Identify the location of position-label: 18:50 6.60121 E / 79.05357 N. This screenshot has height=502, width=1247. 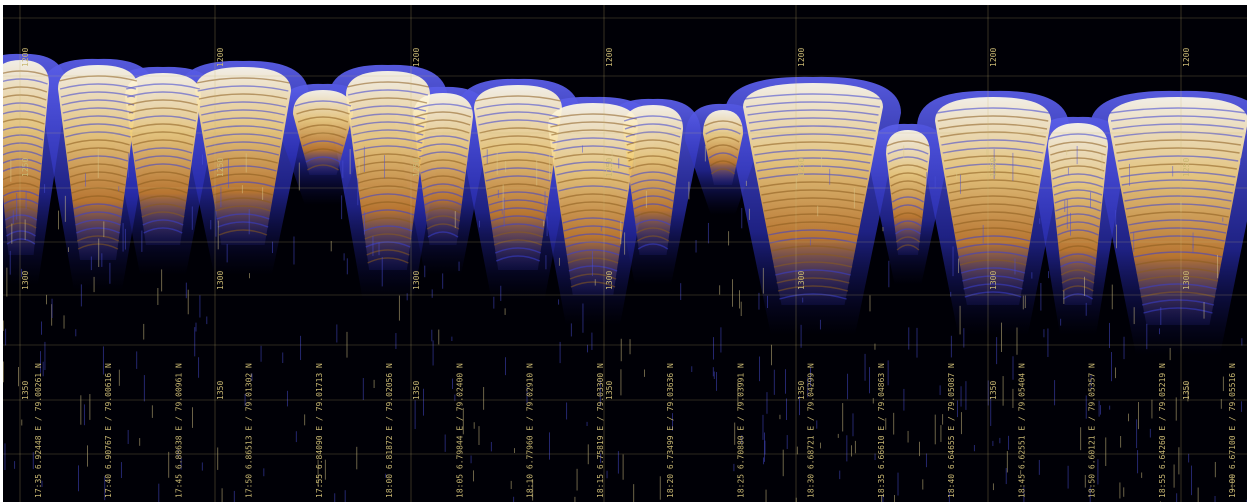
(1092, 430).